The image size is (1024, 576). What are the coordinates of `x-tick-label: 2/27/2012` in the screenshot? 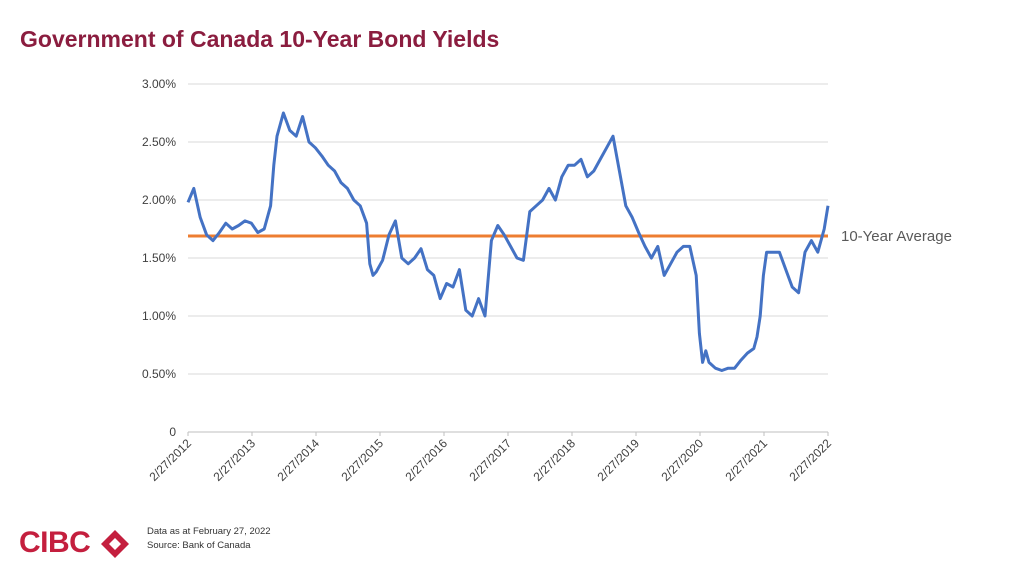 It's located at (170, 460).